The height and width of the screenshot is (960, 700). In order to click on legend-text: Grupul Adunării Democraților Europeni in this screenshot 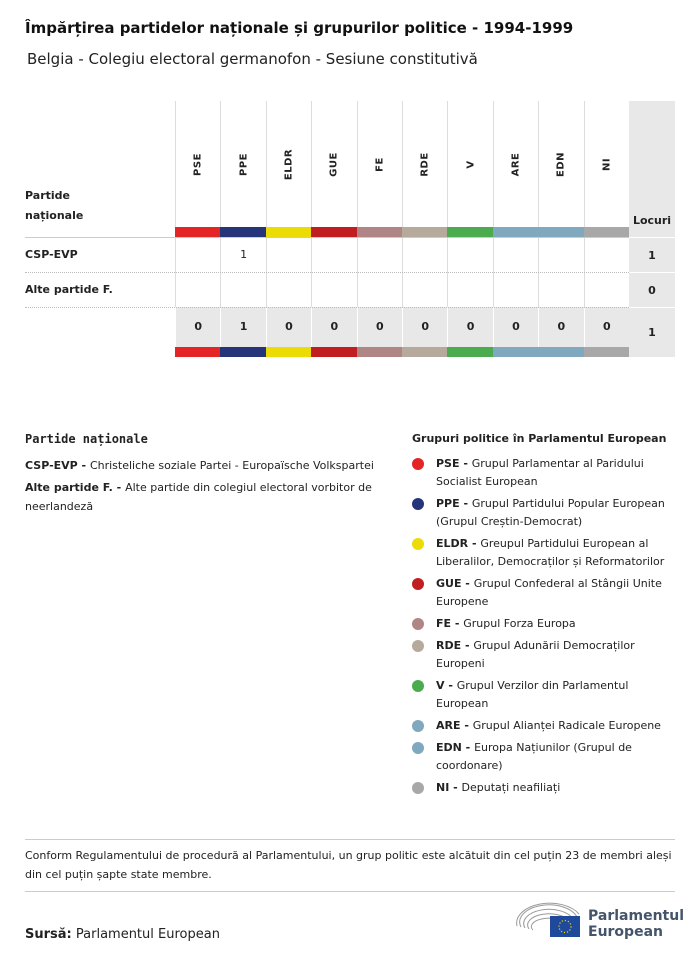, I will do `click(535, 654)`.